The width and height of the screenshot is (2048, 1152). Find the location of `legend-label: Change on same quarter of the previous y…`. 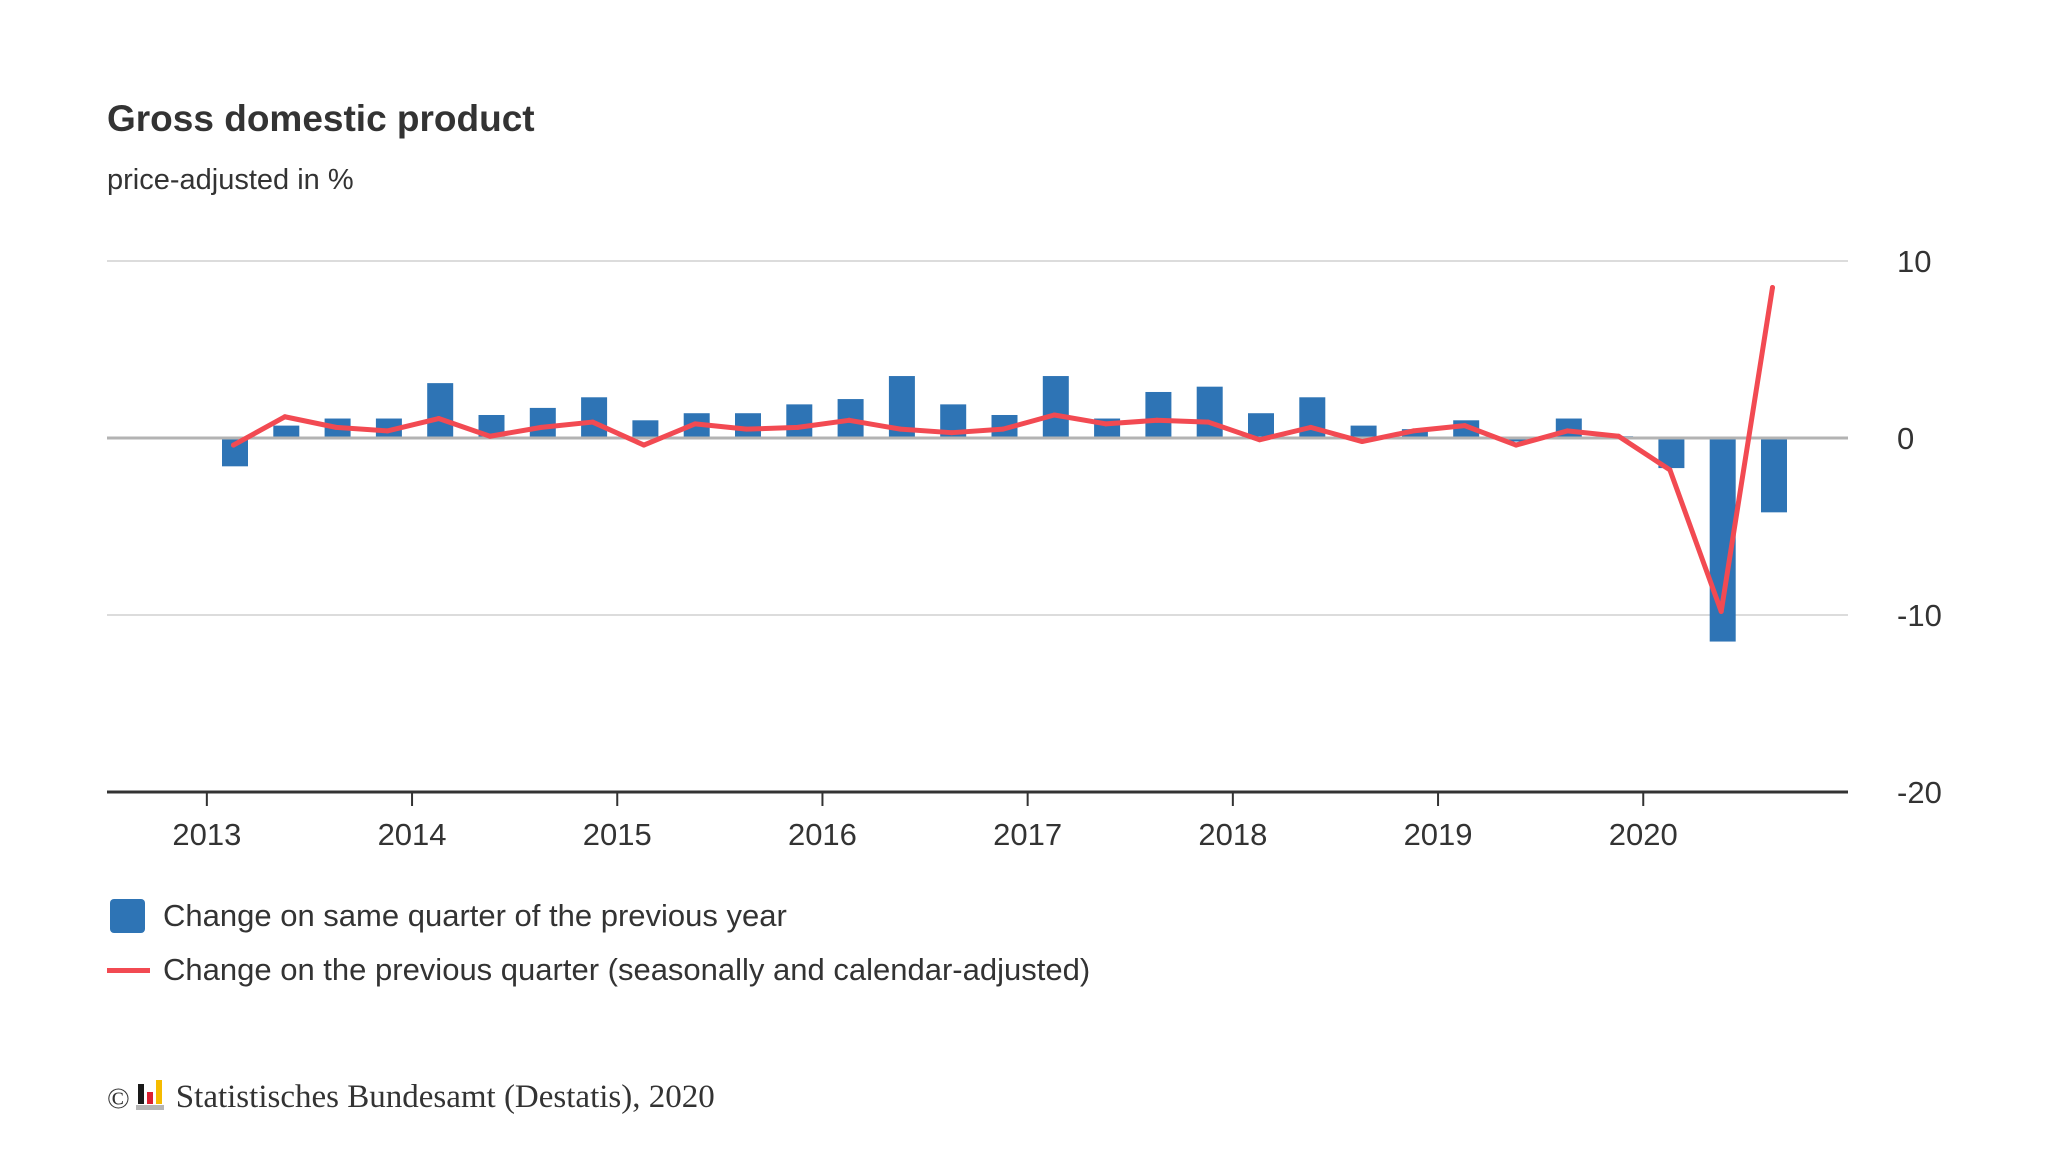

legend-label: Change on same quarter of the previous y… is located at coordinates (475, 915).